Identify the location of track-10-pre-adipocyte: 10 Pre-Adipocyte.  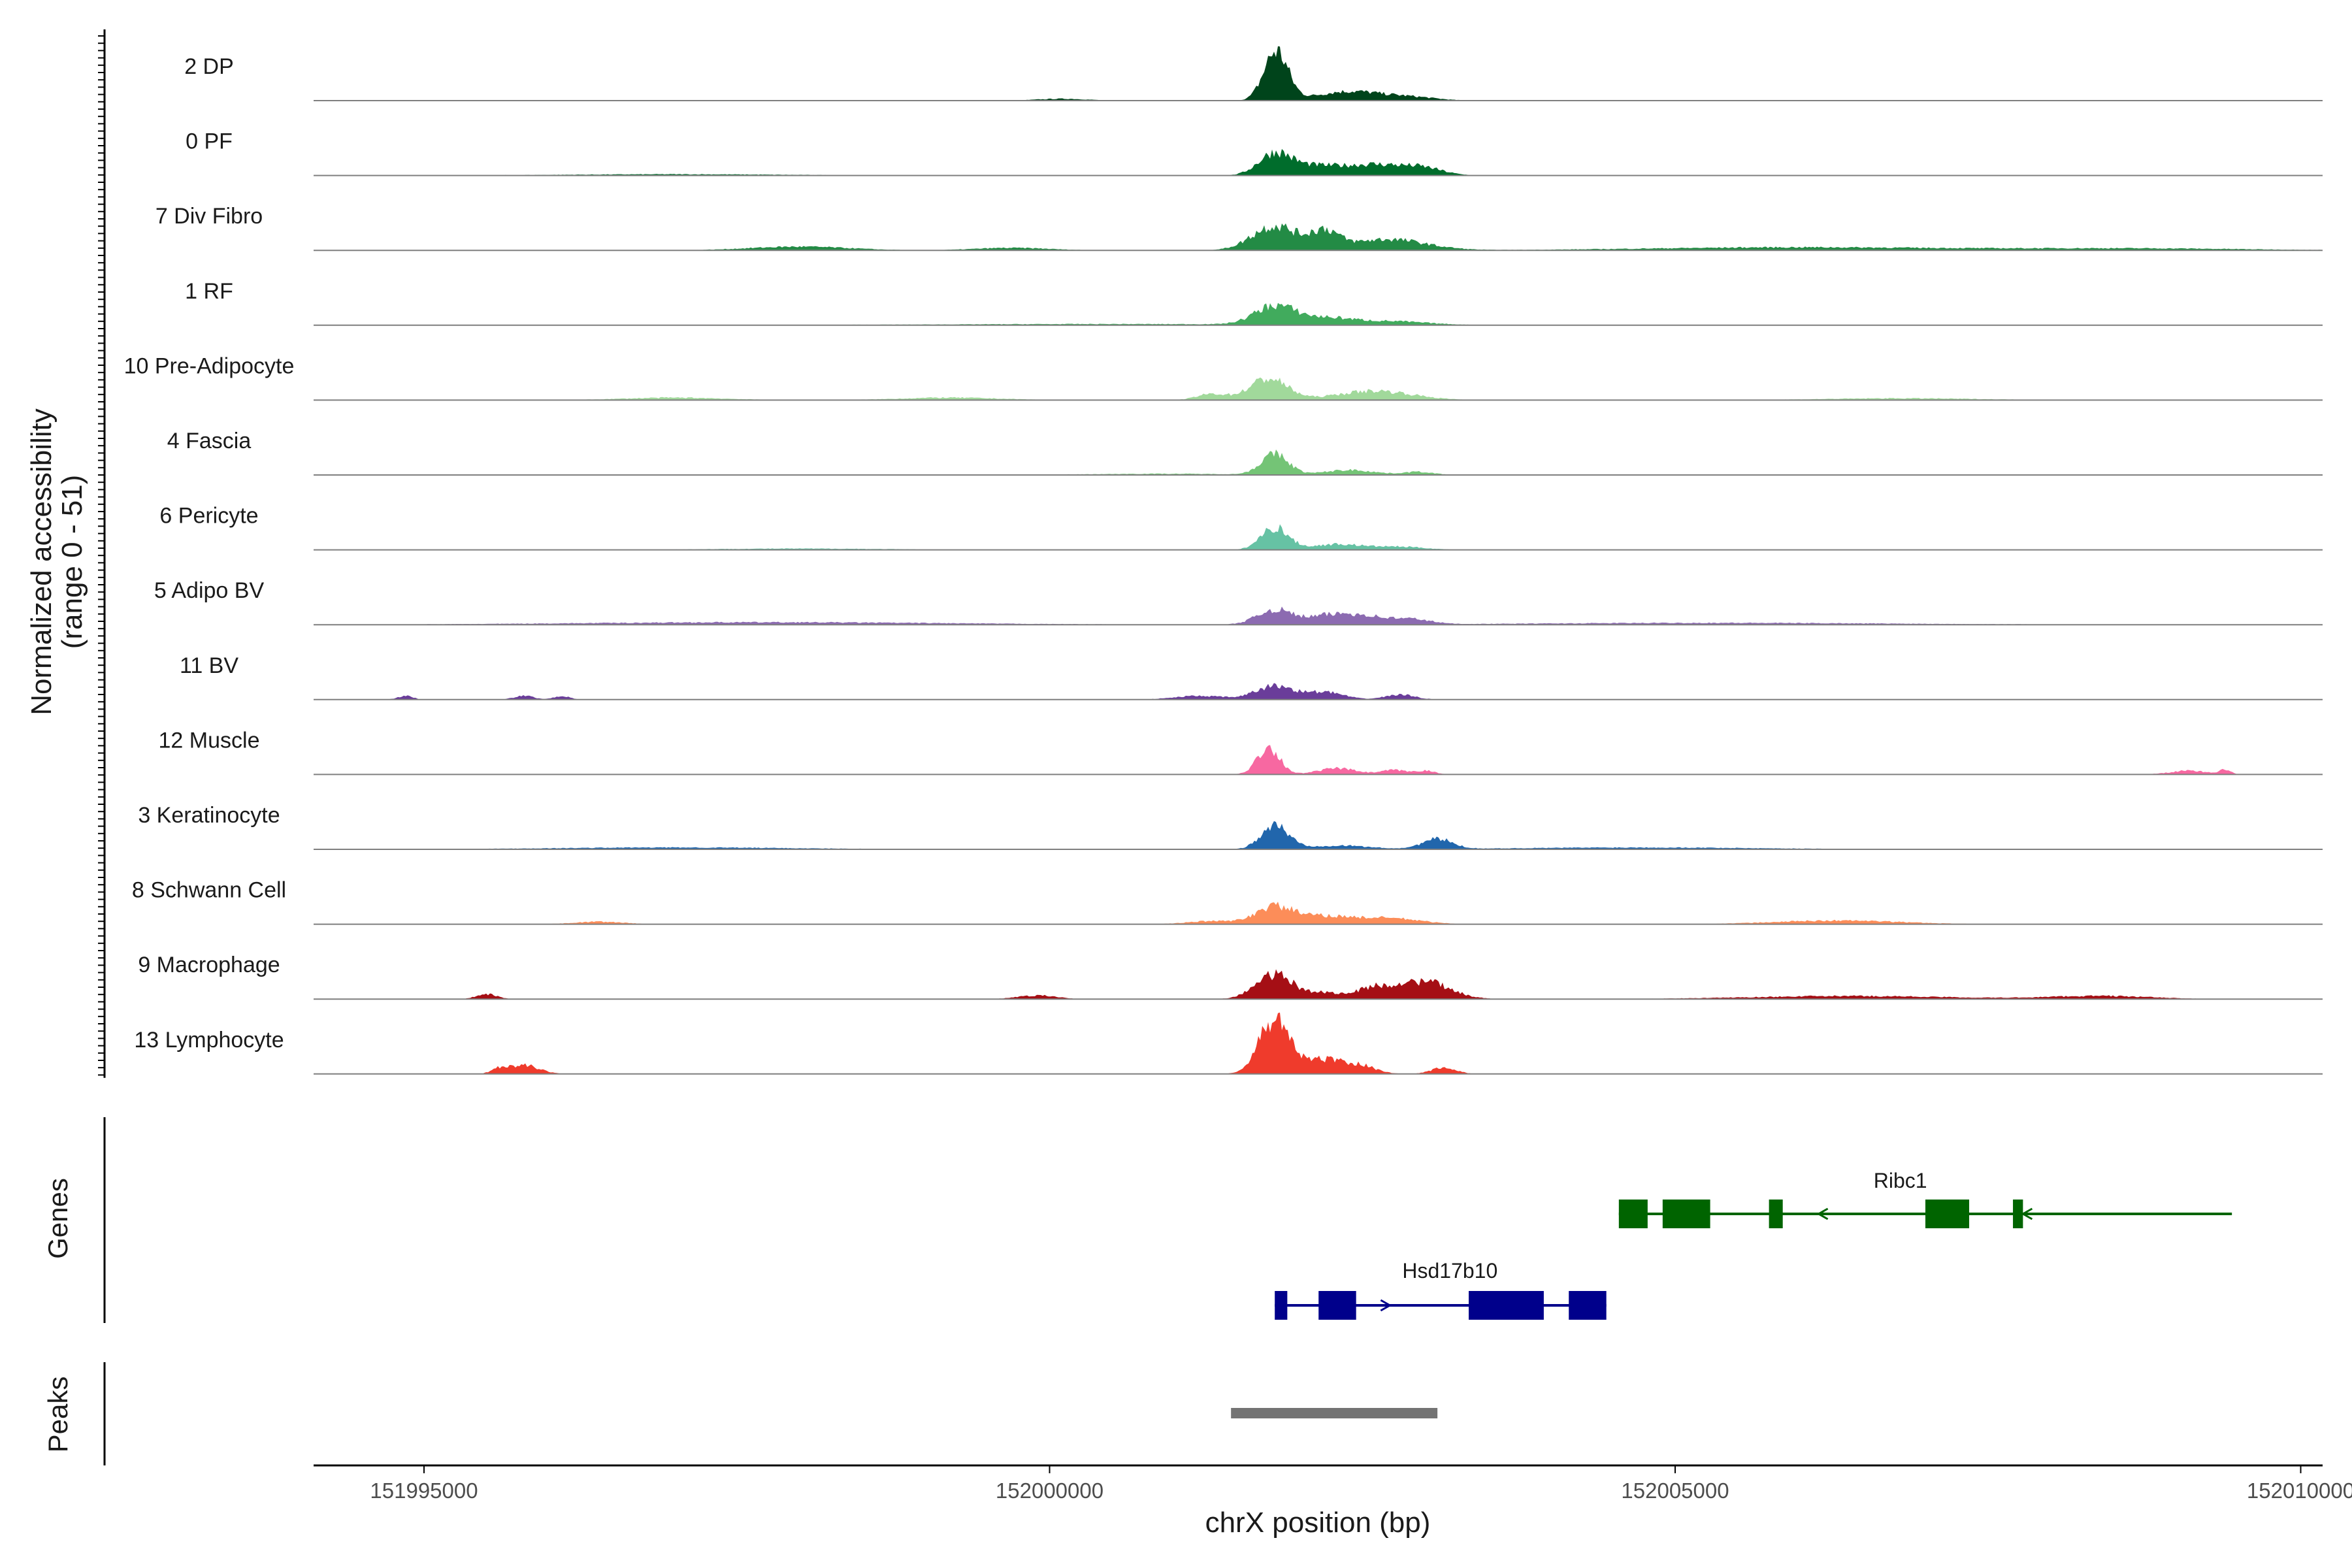
(1223, 377).